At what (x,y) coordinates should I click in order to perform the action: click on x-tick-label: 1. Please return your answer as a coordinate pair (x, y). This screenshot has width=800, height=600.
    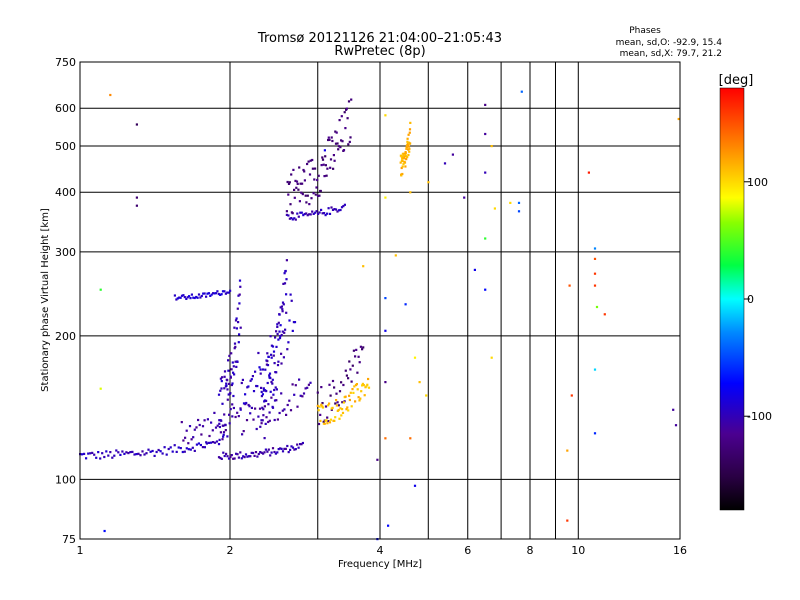
    Looking at the image, I should click on (80, 550).